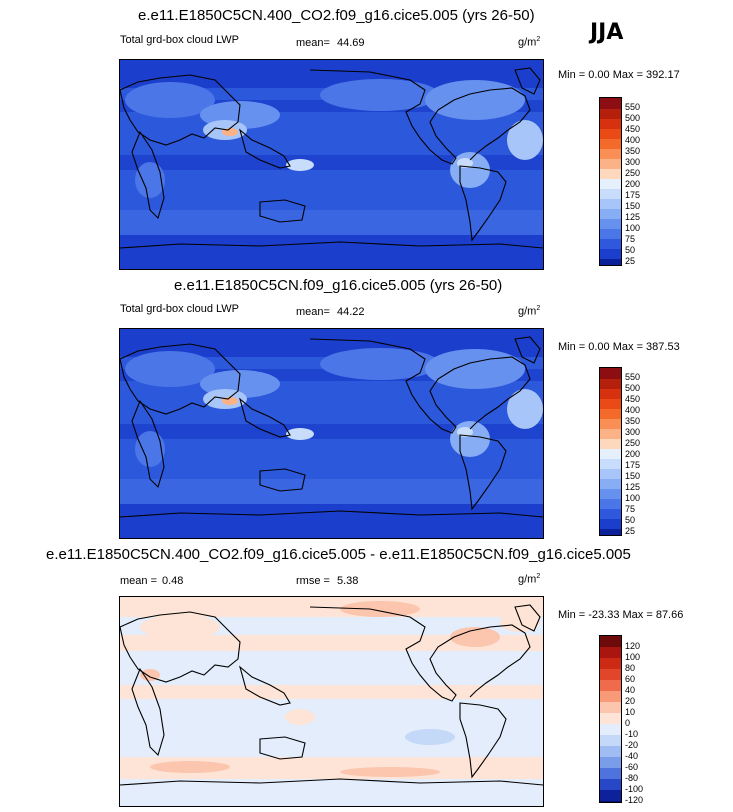 The image size is (733, 812). I want to click on panel2-minmax: Min = 0.00 Max = 387.53, so click(619, 347).